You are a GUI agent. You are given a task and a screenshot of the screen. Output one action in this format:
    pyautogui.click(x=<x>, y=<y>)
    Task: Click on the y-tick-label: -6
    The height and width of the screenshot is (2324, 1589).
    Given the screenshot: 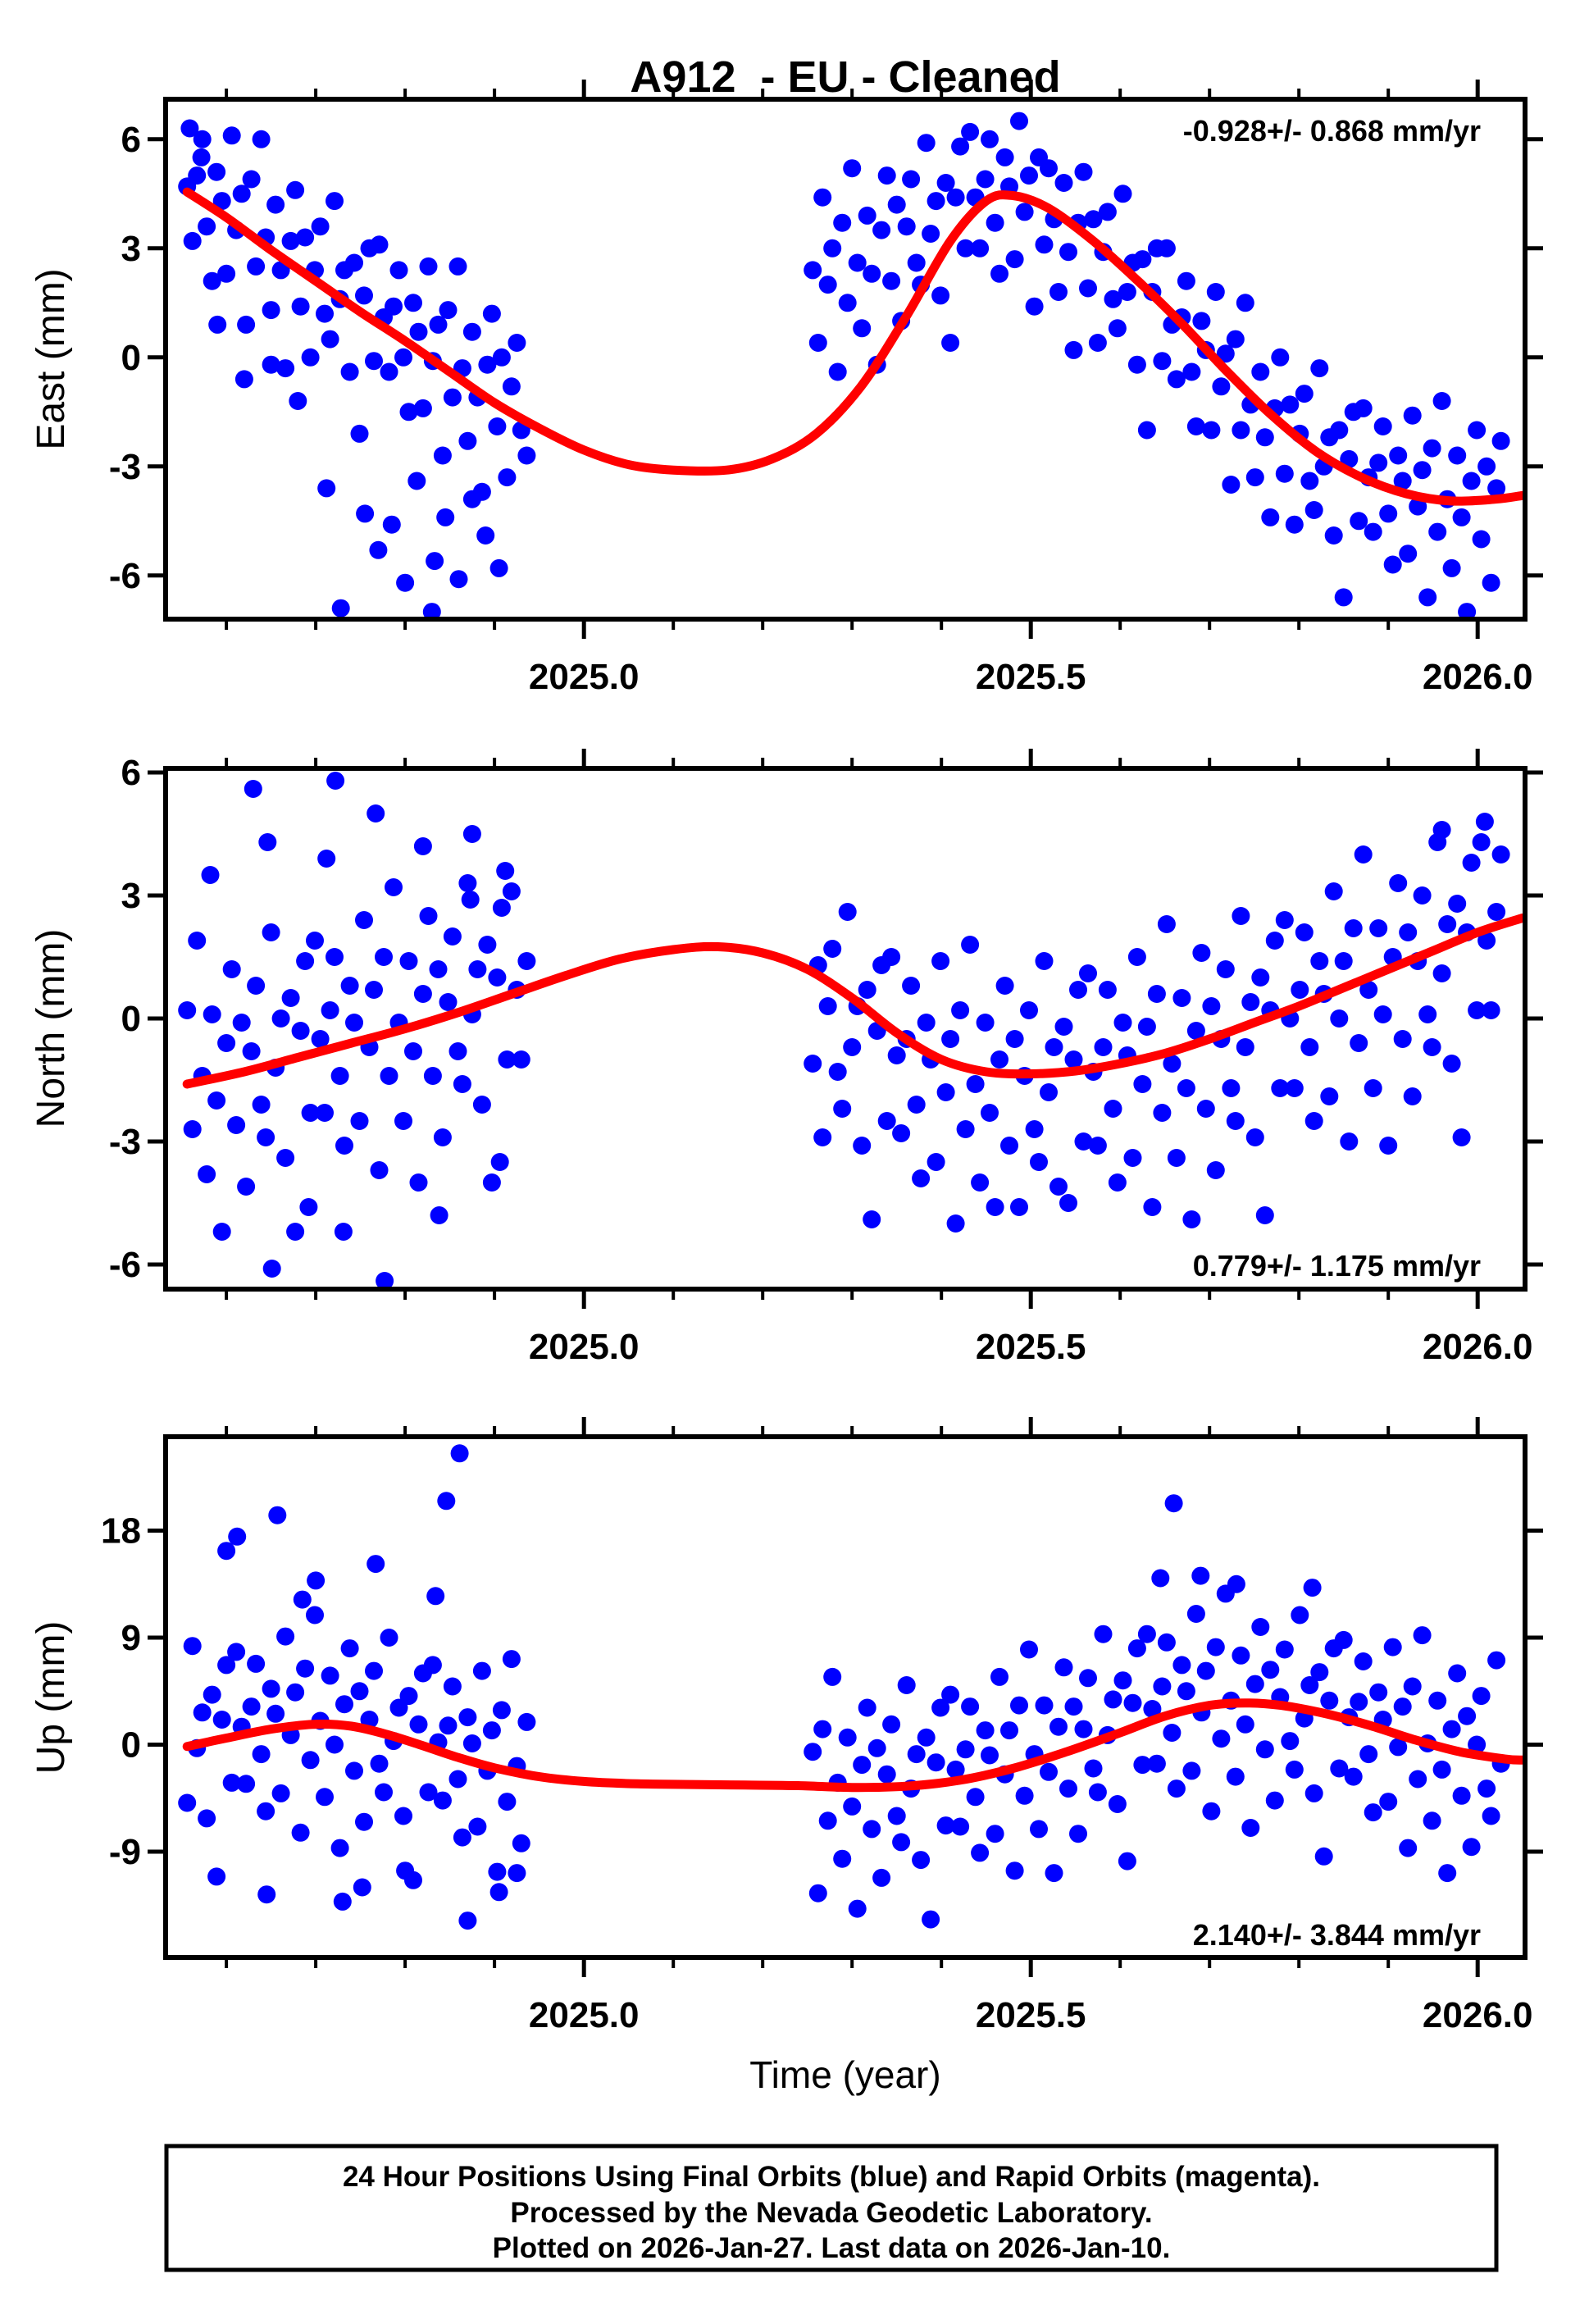 What is the action you would take?
    pyautogui.click(x=125, y=1265)
    